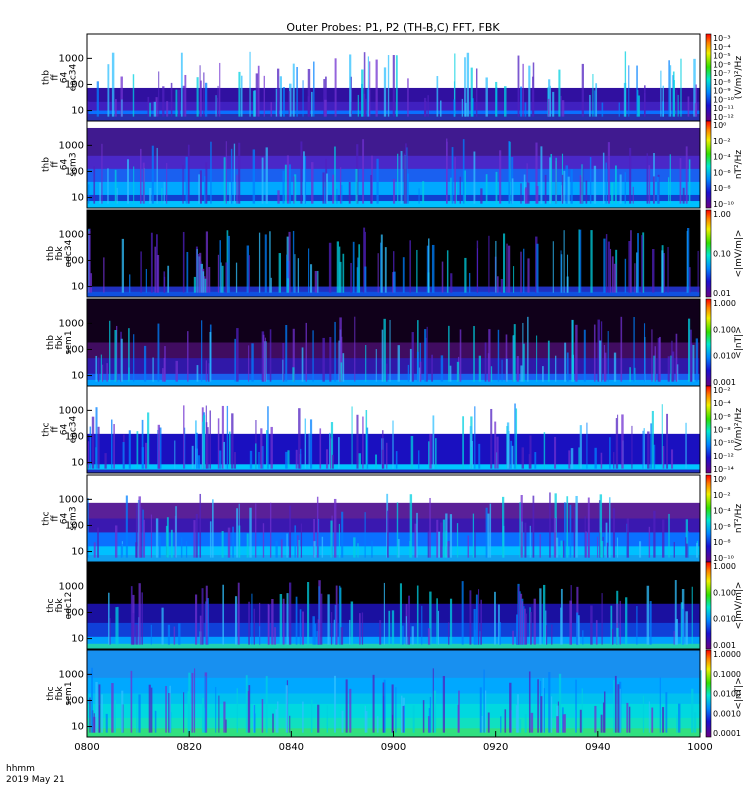 The image size is (750, 800). Describe the element at coordinates (71, 586) in the screenshot. I see `y-tick-label: 1000` at that location.